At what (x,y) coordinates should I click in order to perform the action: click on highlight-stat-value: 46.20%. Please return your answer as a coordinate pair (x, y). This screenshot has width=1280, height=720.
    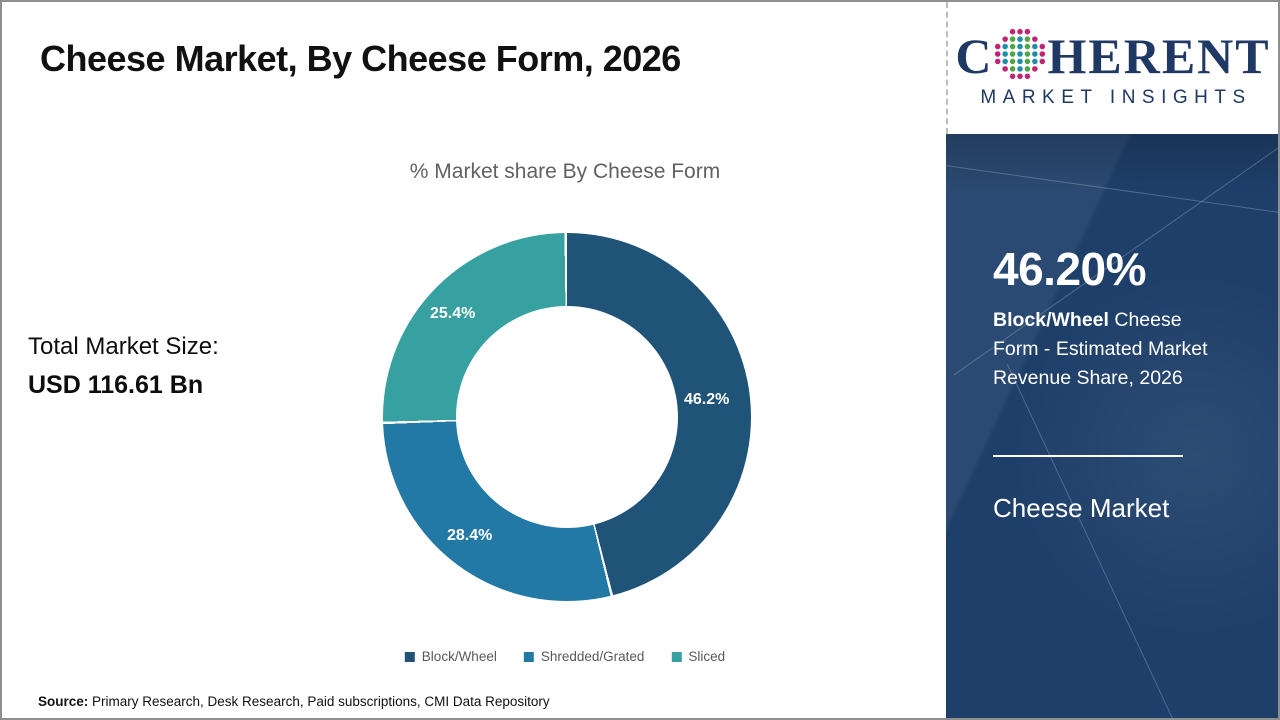
    Looking at the image, I should click on (1070, 269).